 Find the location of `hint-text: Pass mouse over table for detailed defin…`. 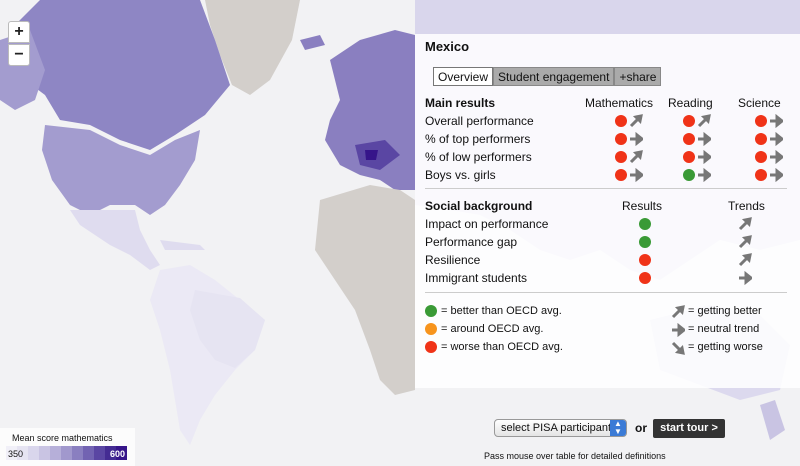

hint-text: Pass mouse over table for detailed defin… is located at coordinates (575, 456).